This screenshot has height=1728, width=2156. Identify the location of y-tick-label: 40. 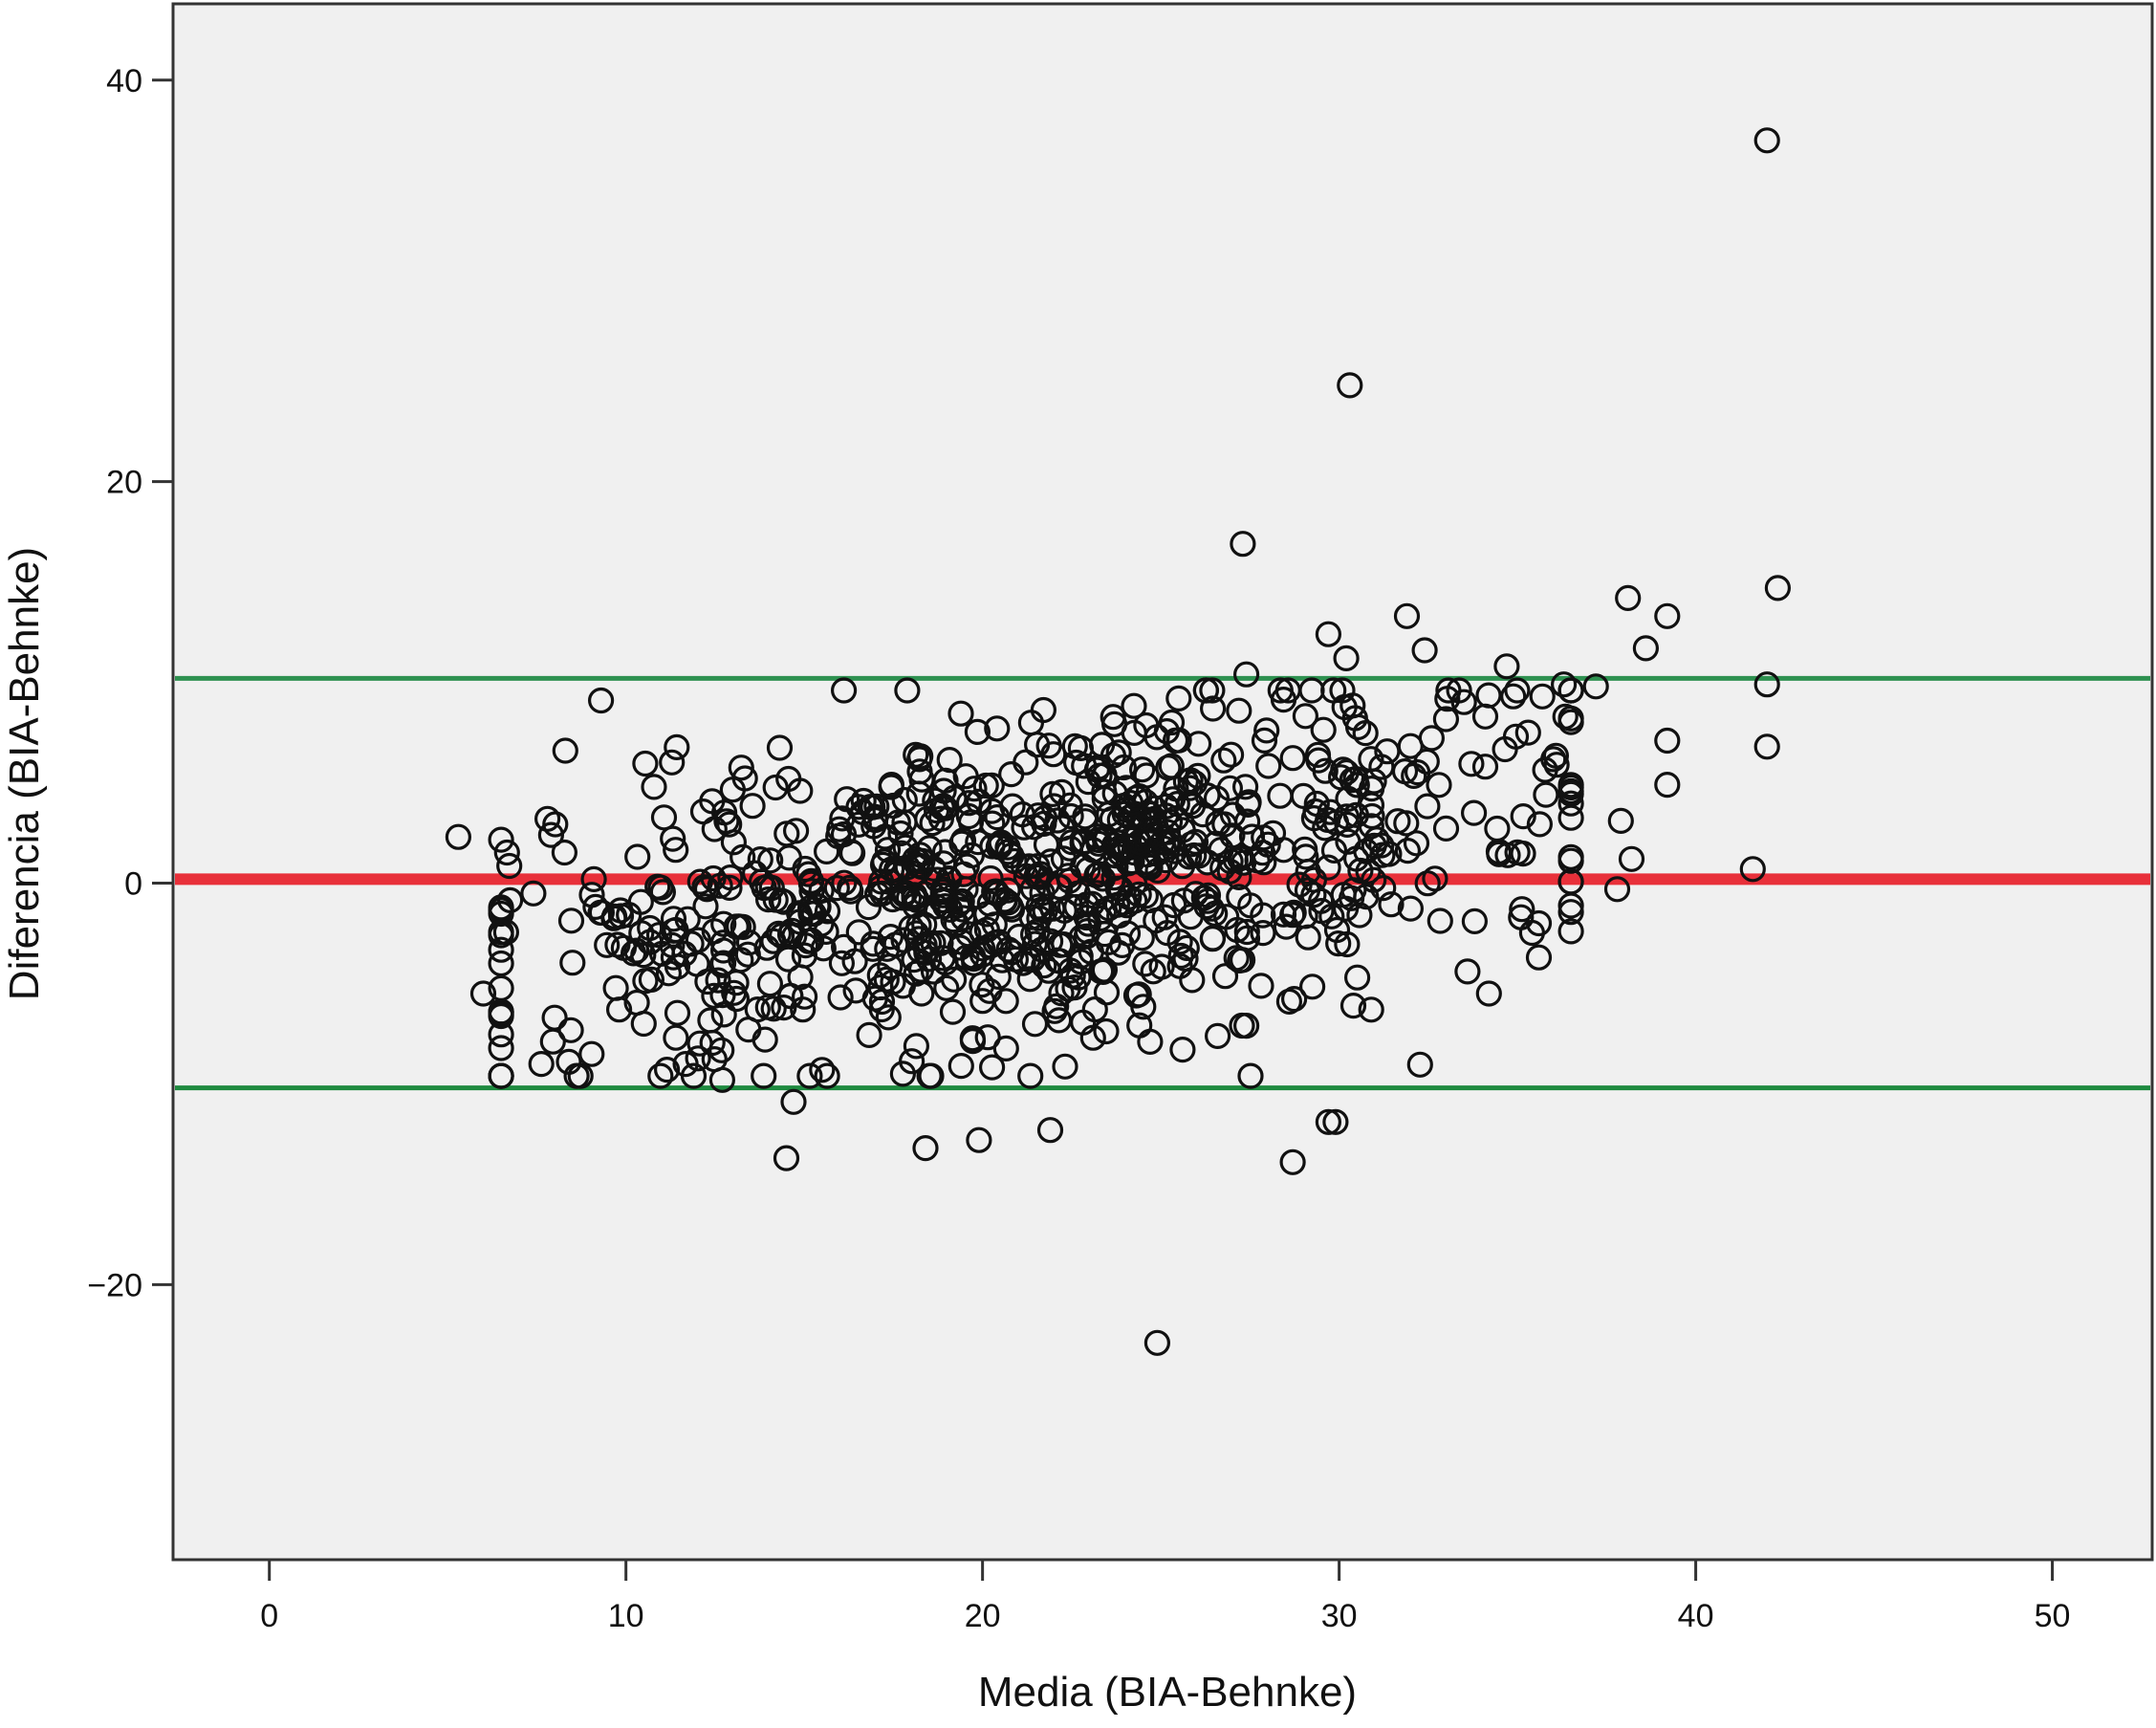
(124, 81).